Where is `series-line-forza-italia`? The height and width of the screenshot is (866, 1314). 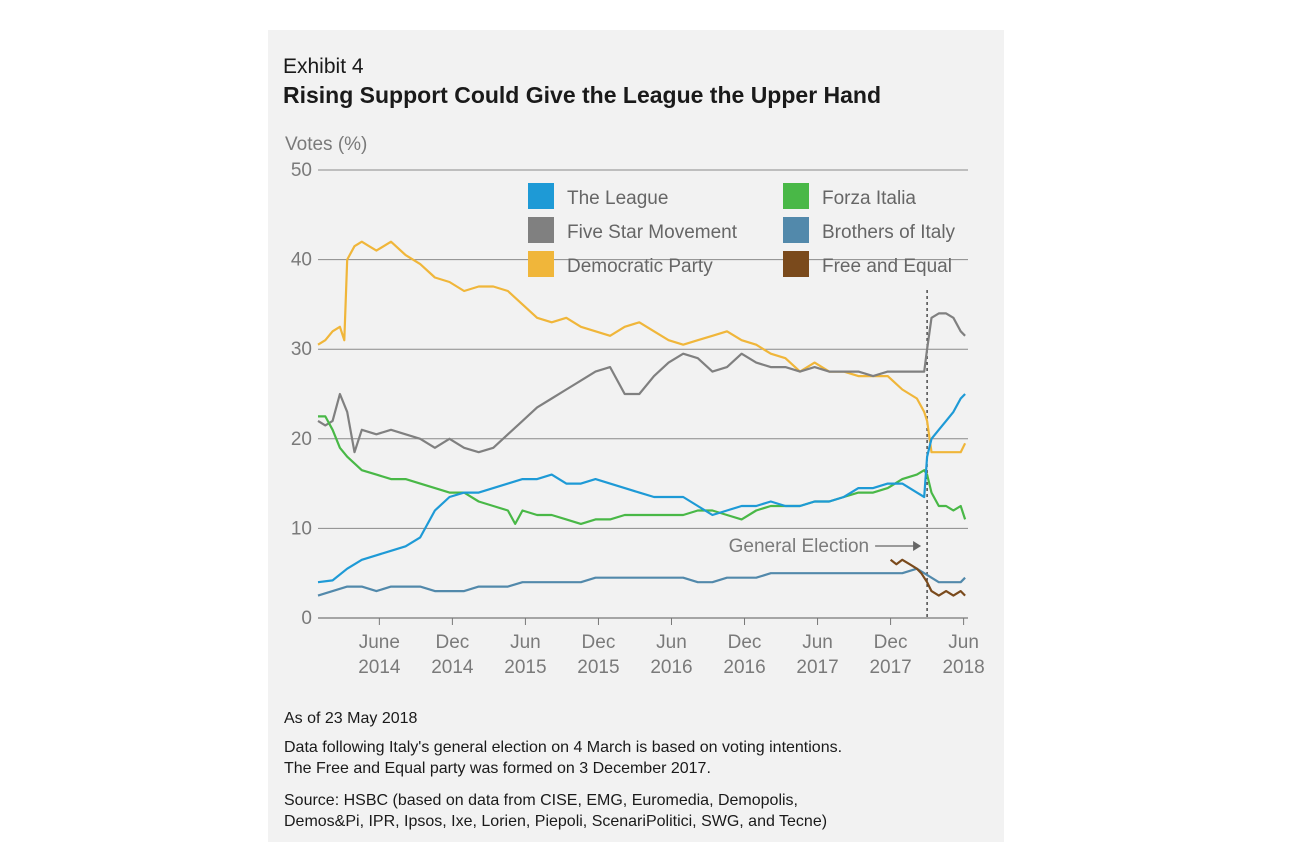 series-line-forza-italia is located at coordinates (642, 470).